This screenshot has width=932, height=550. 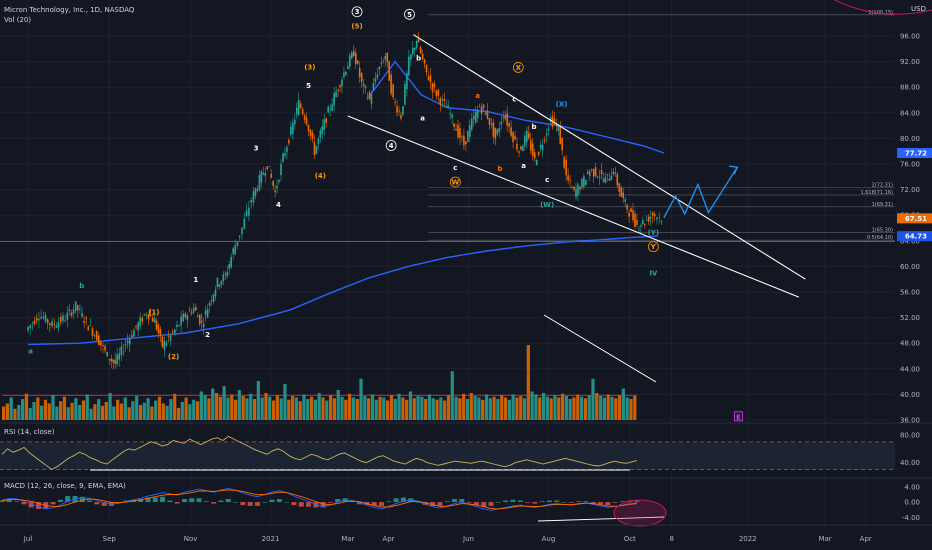 I want to click on chart-title: Micron Technology, Inc., 1D, NASDAQ, so click(x=69, y=10).